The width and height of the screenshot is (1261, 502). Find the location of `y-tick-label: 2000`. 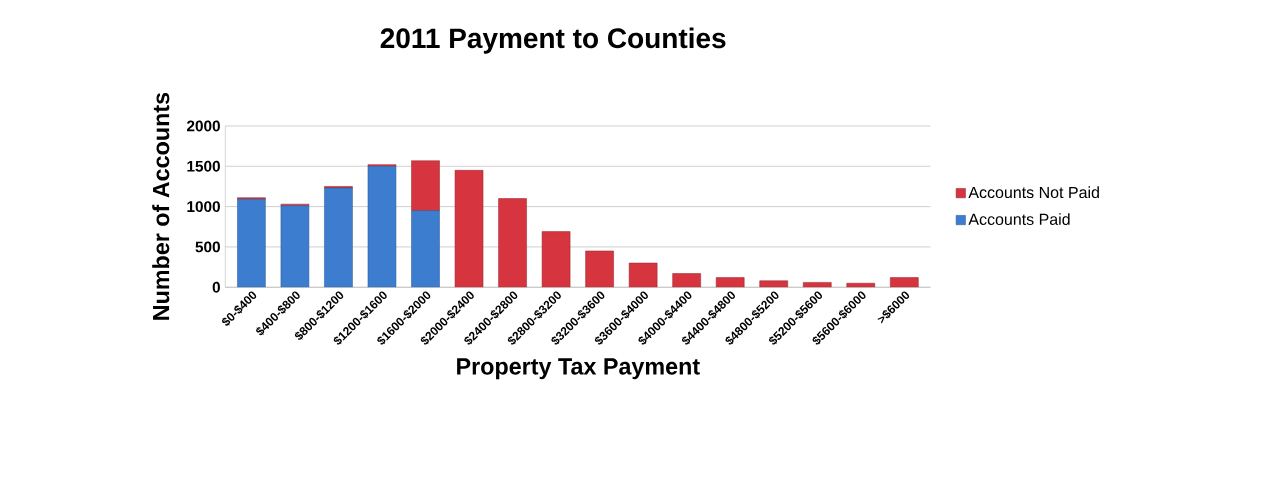

y-tick-label: 2000 is located at coordinates (203, 126).